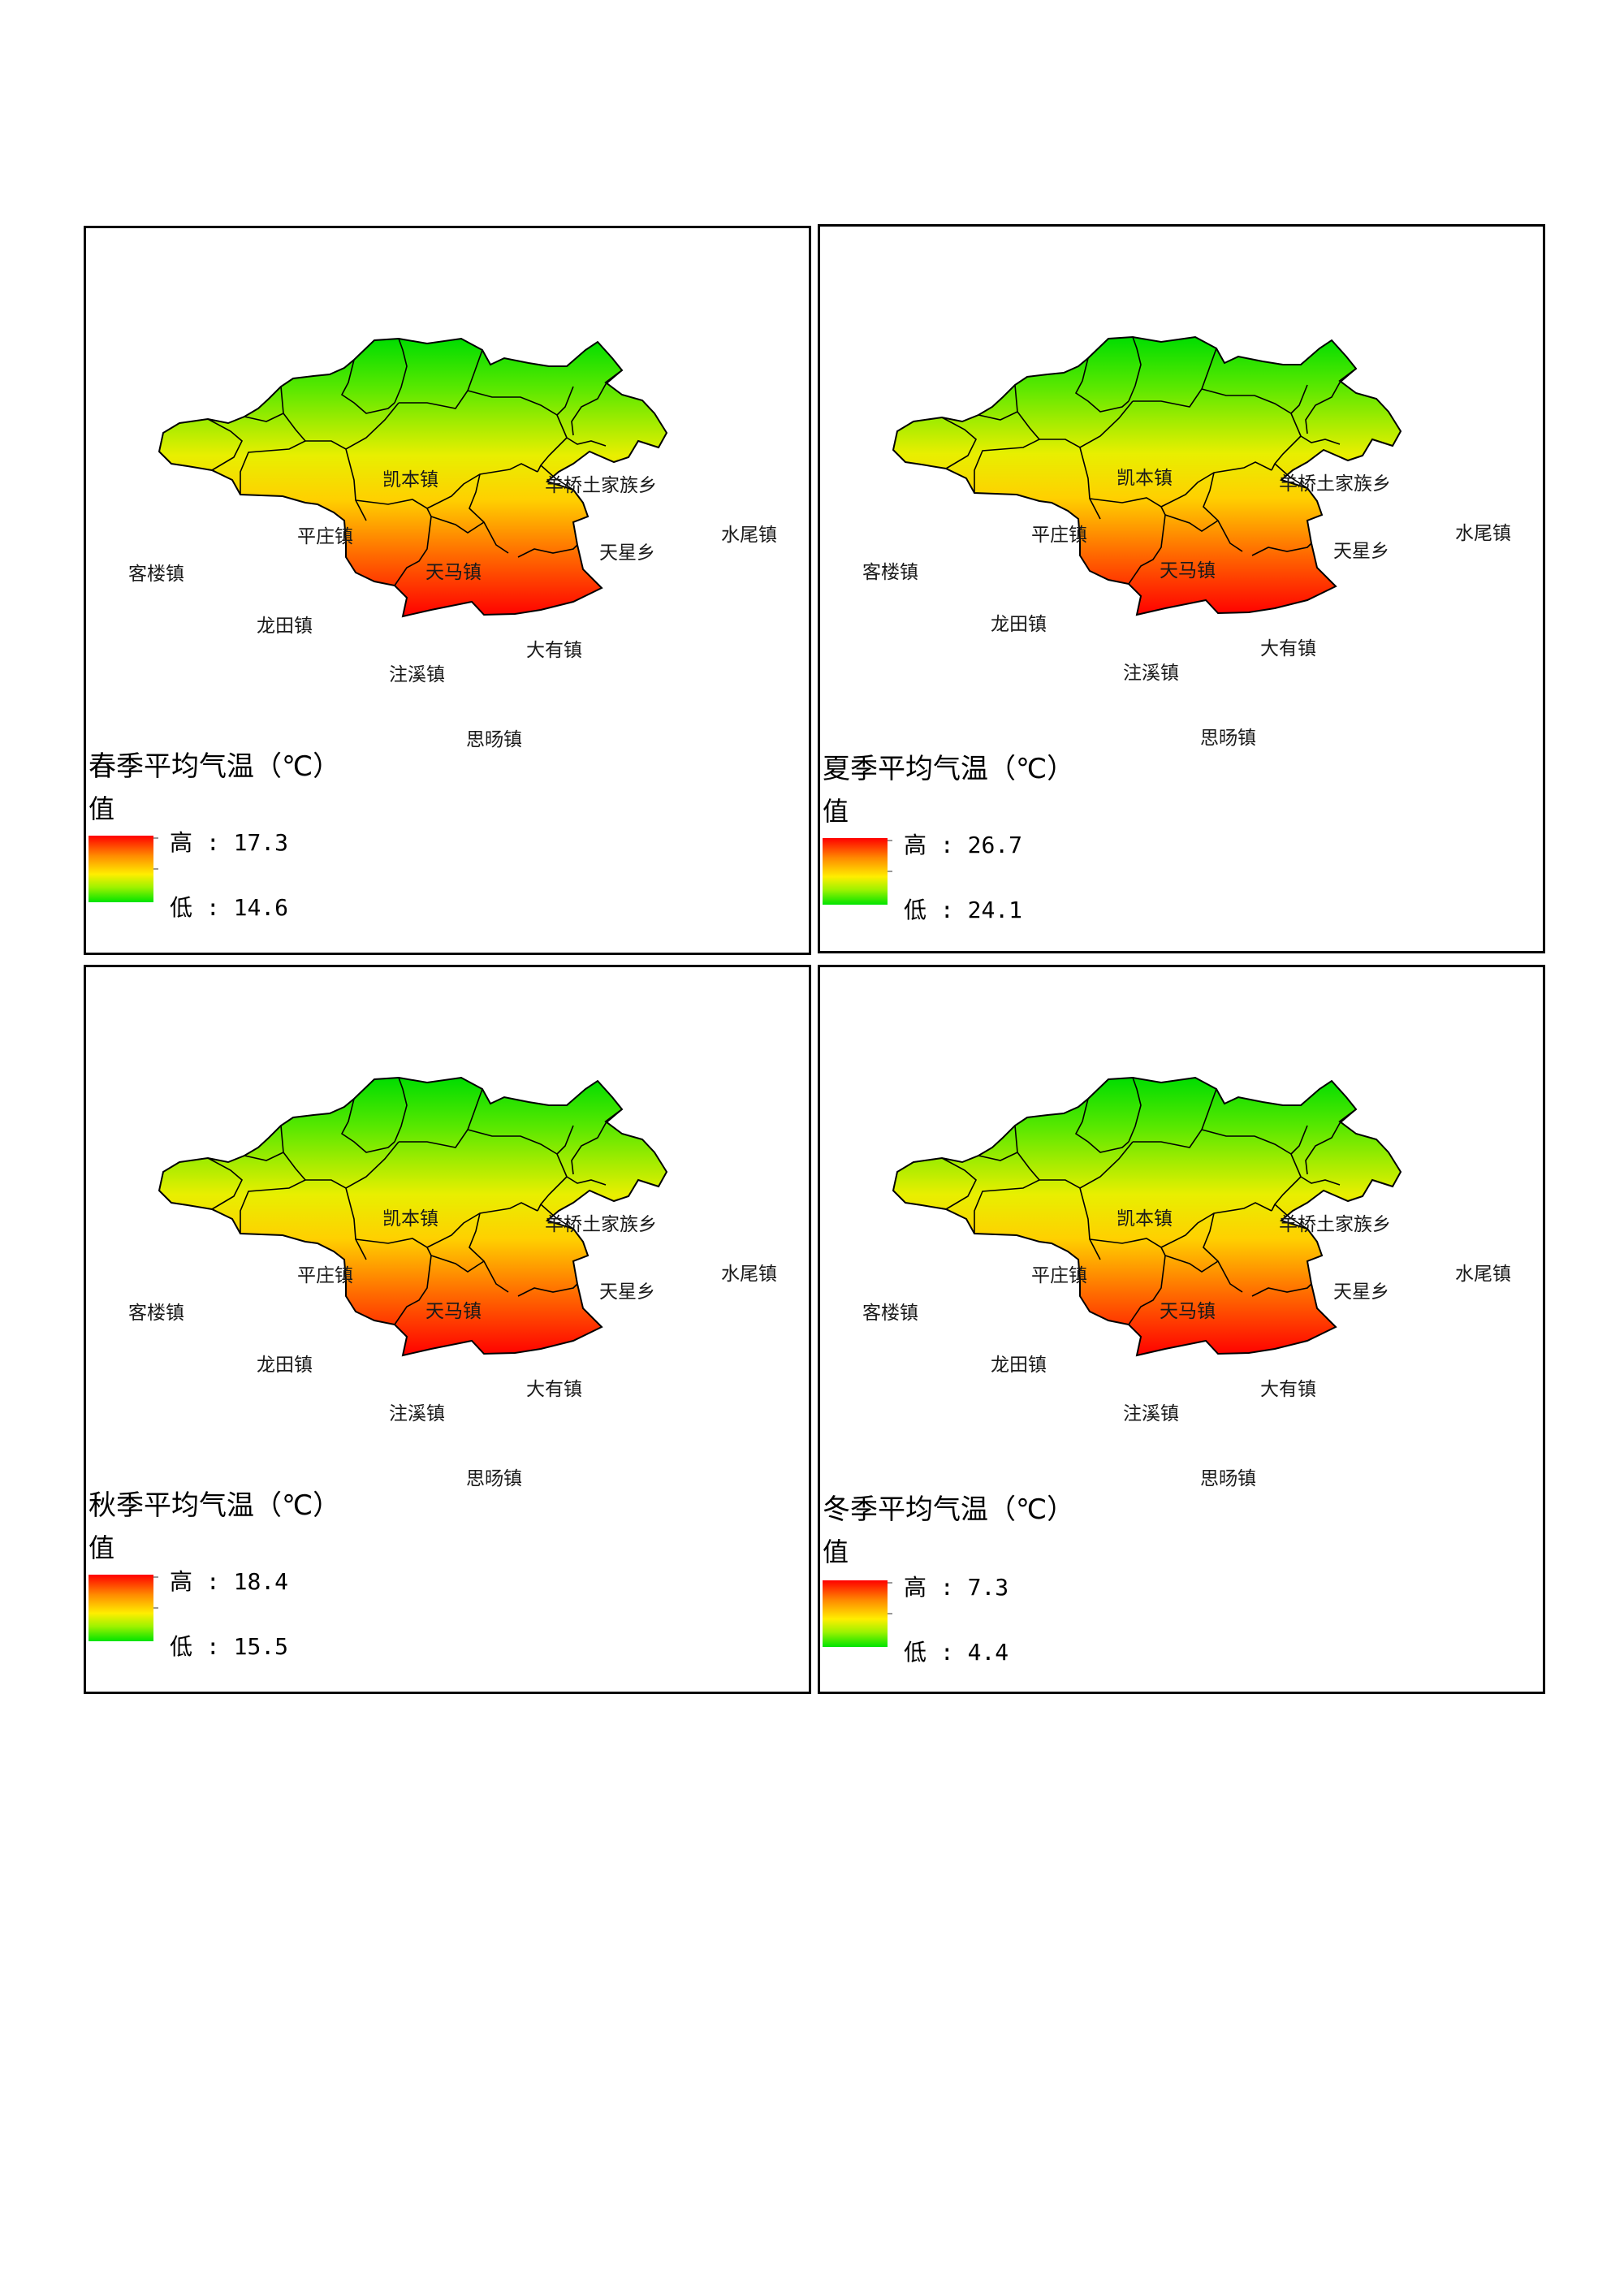 The height and width of the screenshot is (2295, 1624). I want to click on legend-title: 冬季平均气温（℃）, so click(949, 1509).